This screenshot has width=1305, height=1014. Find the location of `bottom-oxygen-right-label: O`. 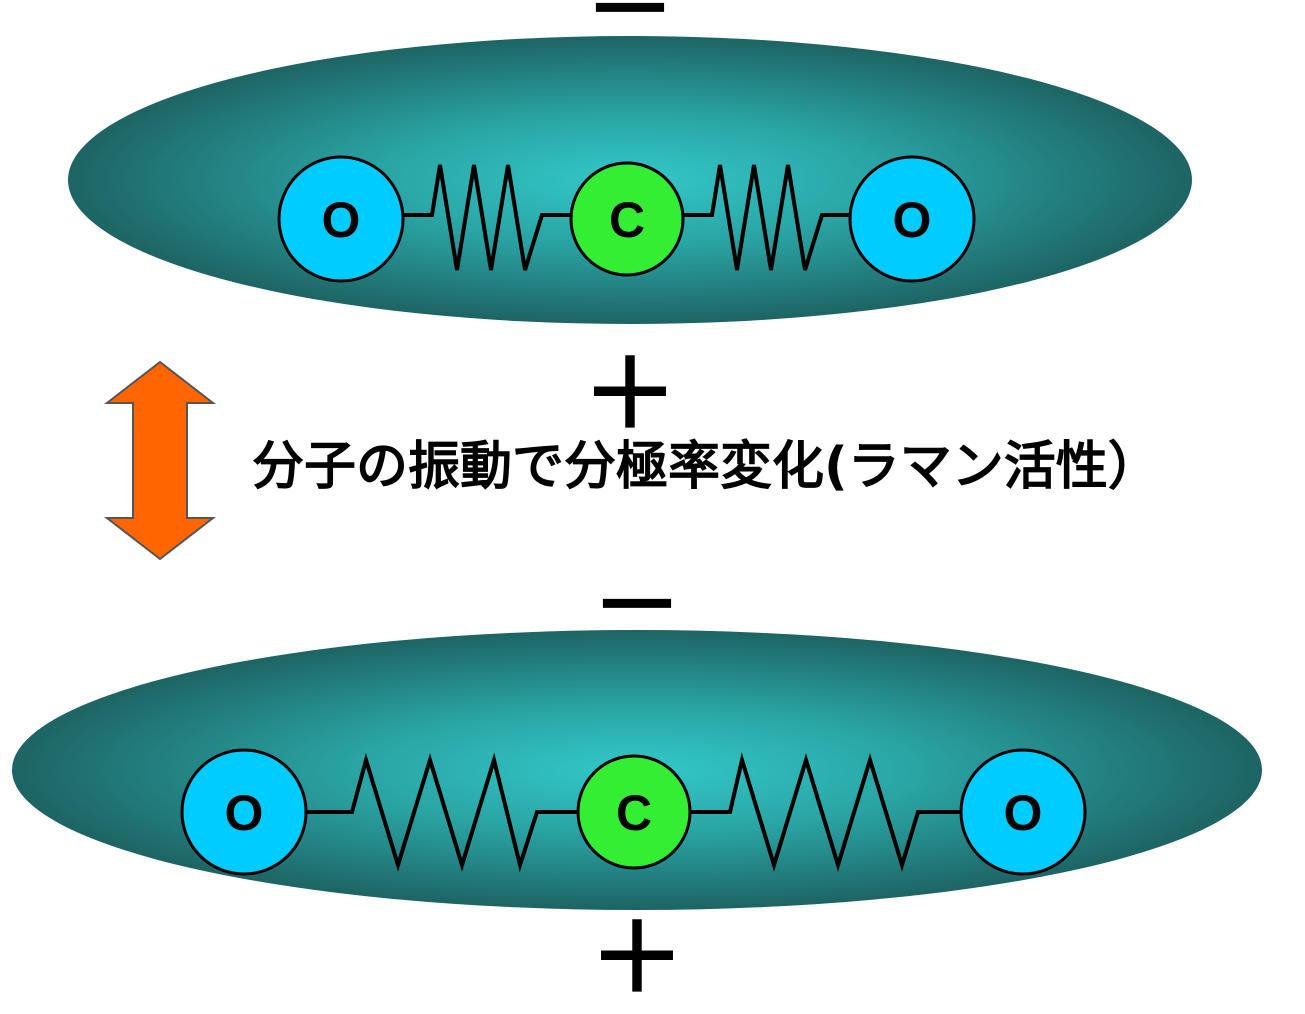

bottom-oxygen-right-label: O is located at coordinates (1023, 813).